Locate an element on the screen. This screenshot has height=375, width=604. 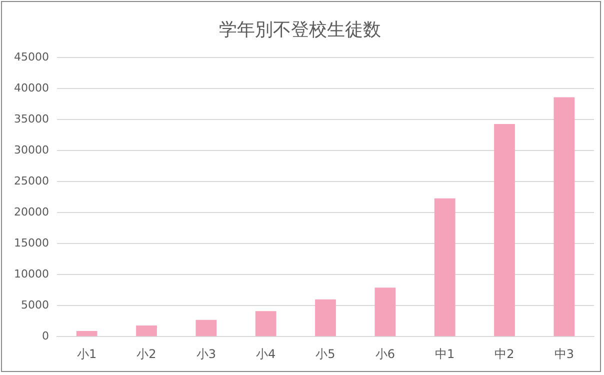
x-tick-label: 小2 is located at coordinates (146, 353).